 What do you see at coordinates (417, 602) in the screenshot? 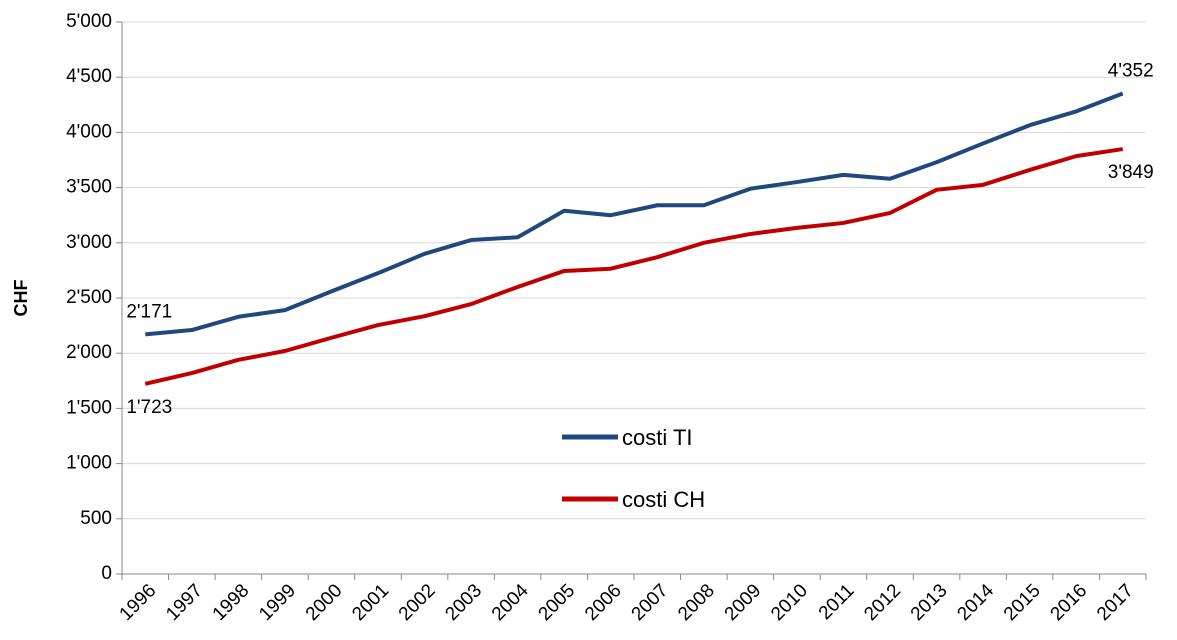
I see `x-tick-label: 2002` at bounding box center [417, 602].